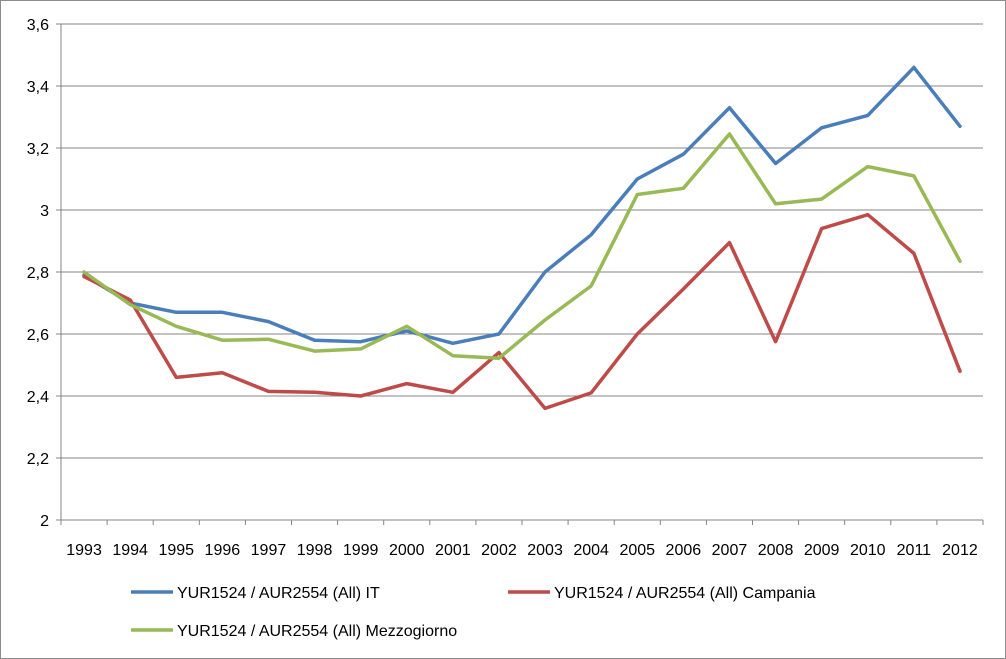 The image size is (1006, 659). Describe the element at coordinates (38, 335) in the screenshot. I see `y-tick-label: 2,6` at that location.